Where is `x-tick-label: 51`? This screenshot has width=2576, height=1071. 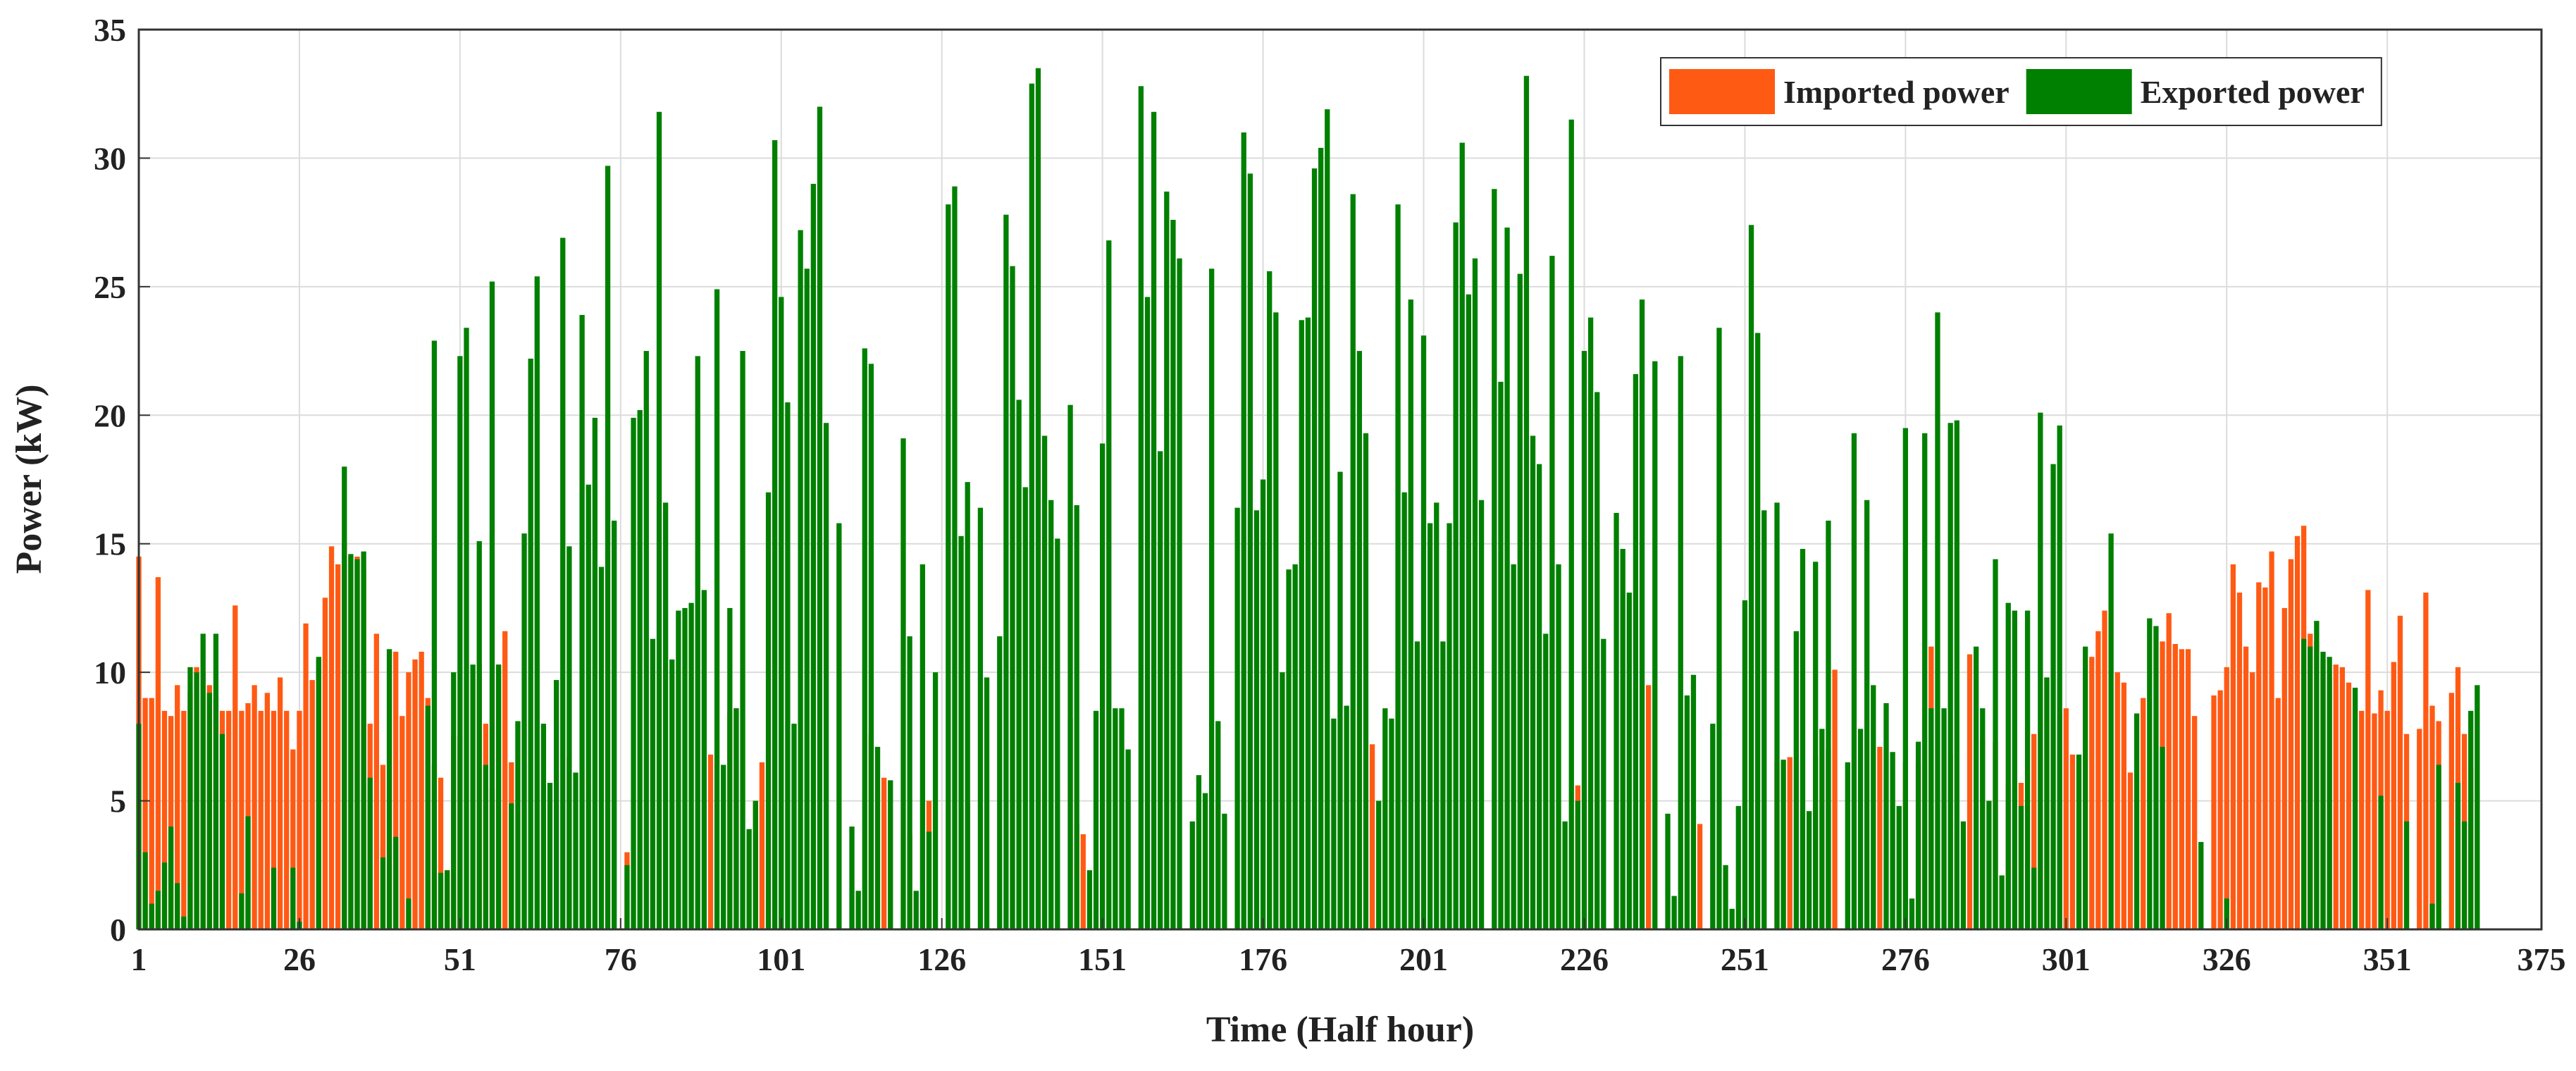 x-tick-label: 51 is located at coordinates (460, 959).